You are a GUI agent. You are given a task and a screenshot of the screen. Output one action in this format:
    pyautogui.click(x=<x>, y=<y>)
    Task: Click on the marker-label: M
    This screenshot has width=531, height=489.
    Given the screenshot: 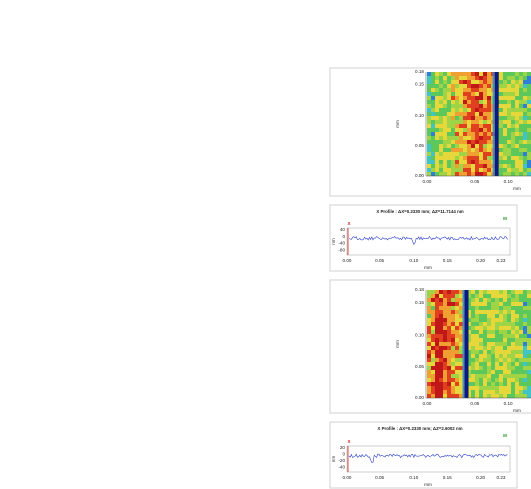 What is the action you would take?
    pyautogui.click(x=505, y=435)
    